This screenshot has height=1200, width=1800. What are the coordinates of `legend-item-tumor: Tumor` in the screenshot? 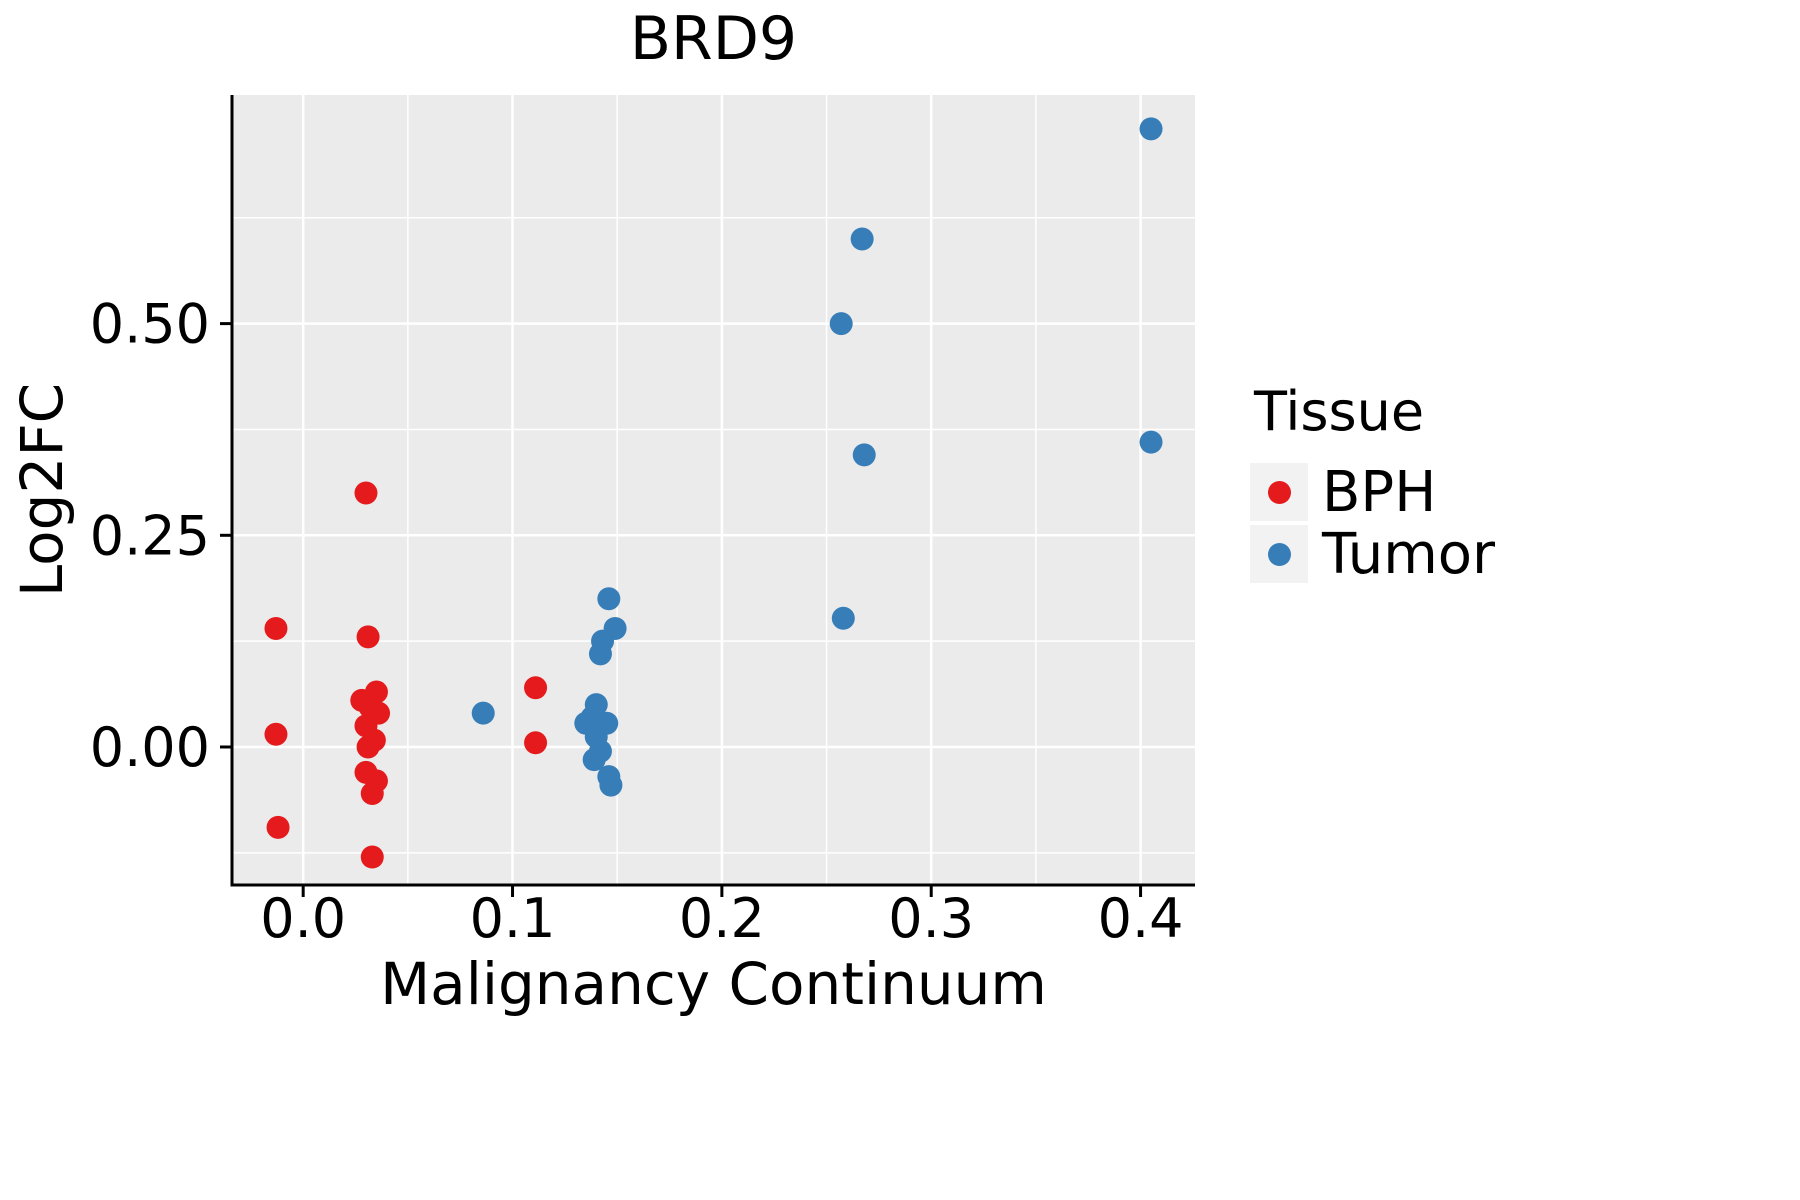 It's located at (1373, 554).